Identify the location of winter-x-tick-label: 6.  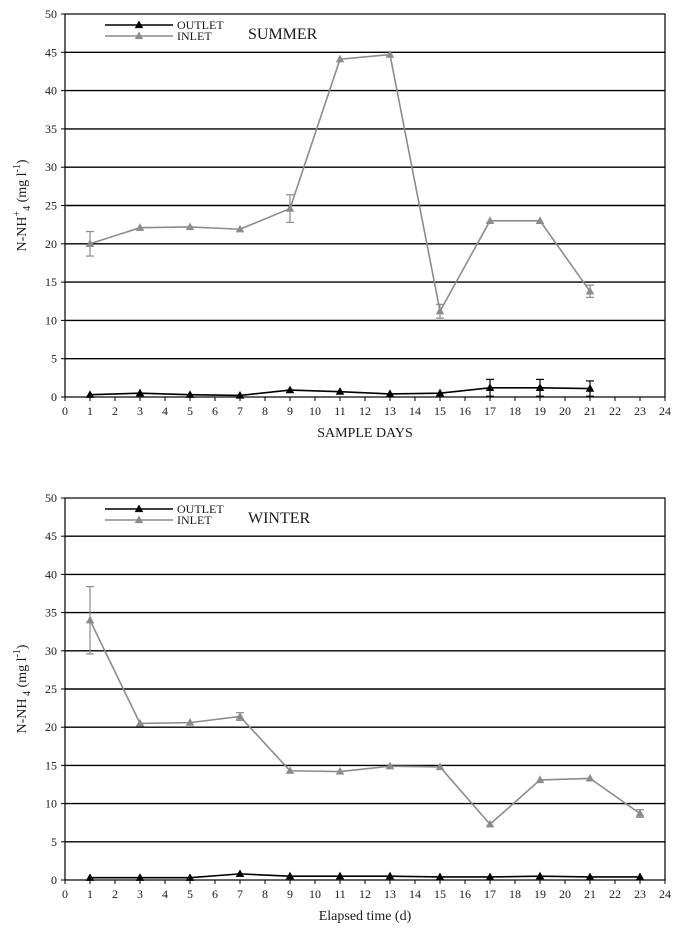
(215, 894).